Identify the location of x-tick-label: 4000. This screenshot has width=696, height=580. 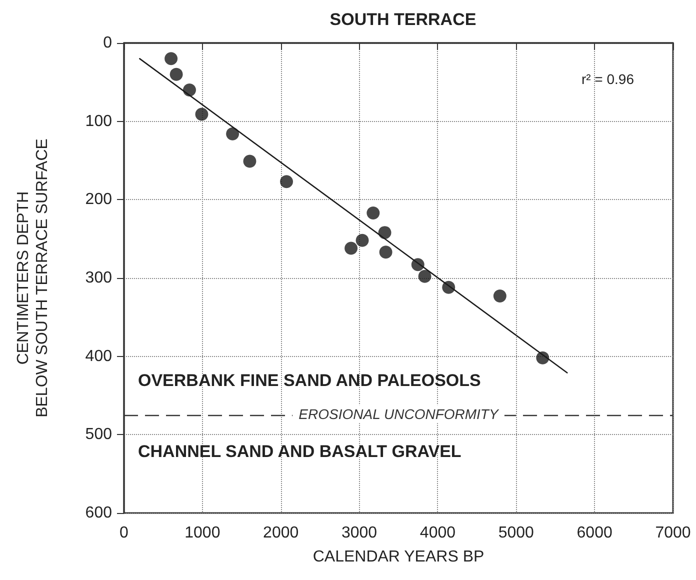
(438, 533).